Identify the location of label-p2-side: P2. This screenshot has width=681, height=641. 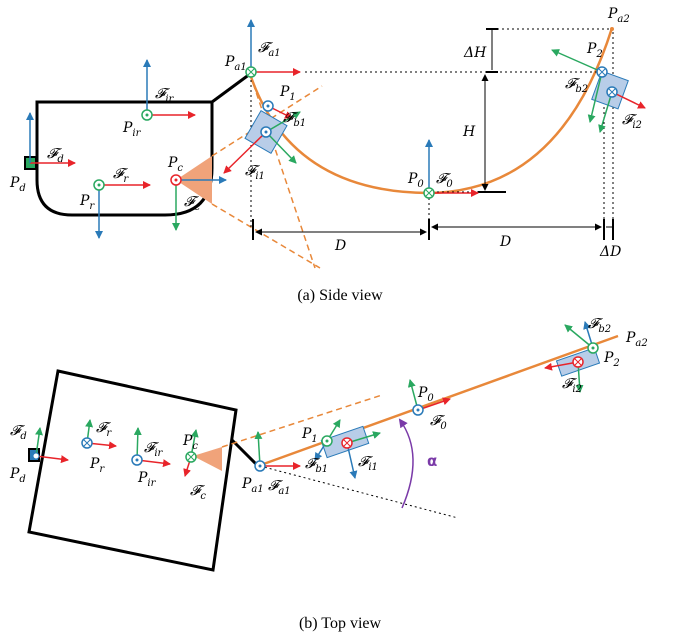
(594, 50).